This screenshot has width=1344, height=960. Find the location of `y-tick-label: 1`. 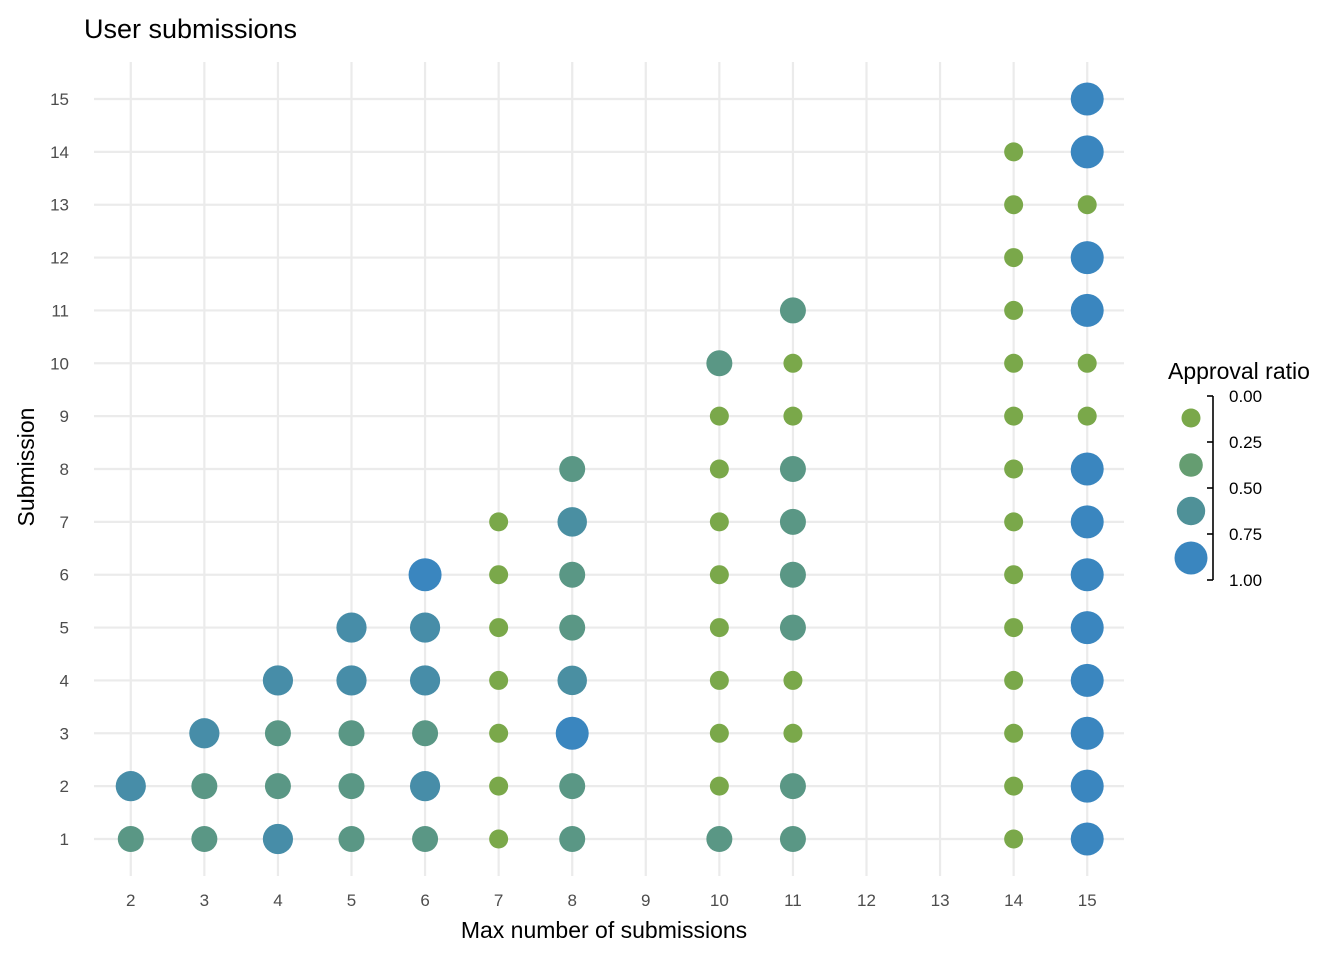

y-tick-label: 1 is located at coordinates (64, 839).